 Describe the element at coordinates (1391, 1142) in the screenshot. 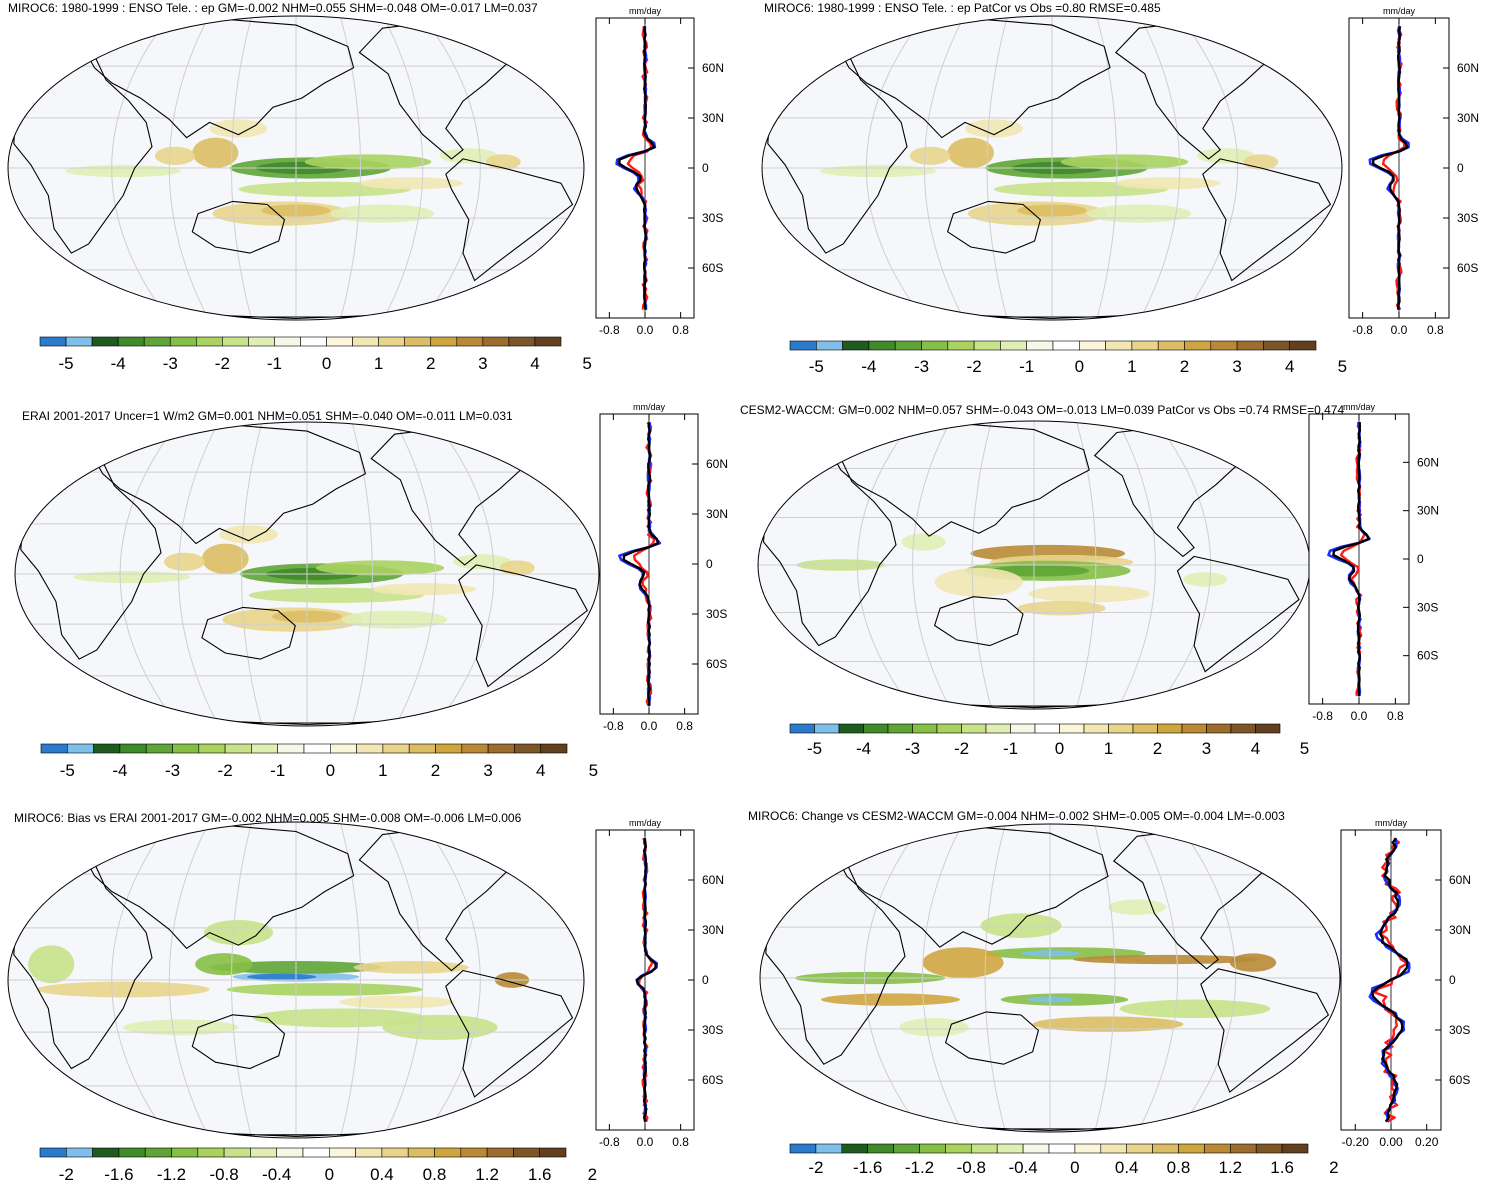

I see `profile-xtick-label: 0.00` at that location.